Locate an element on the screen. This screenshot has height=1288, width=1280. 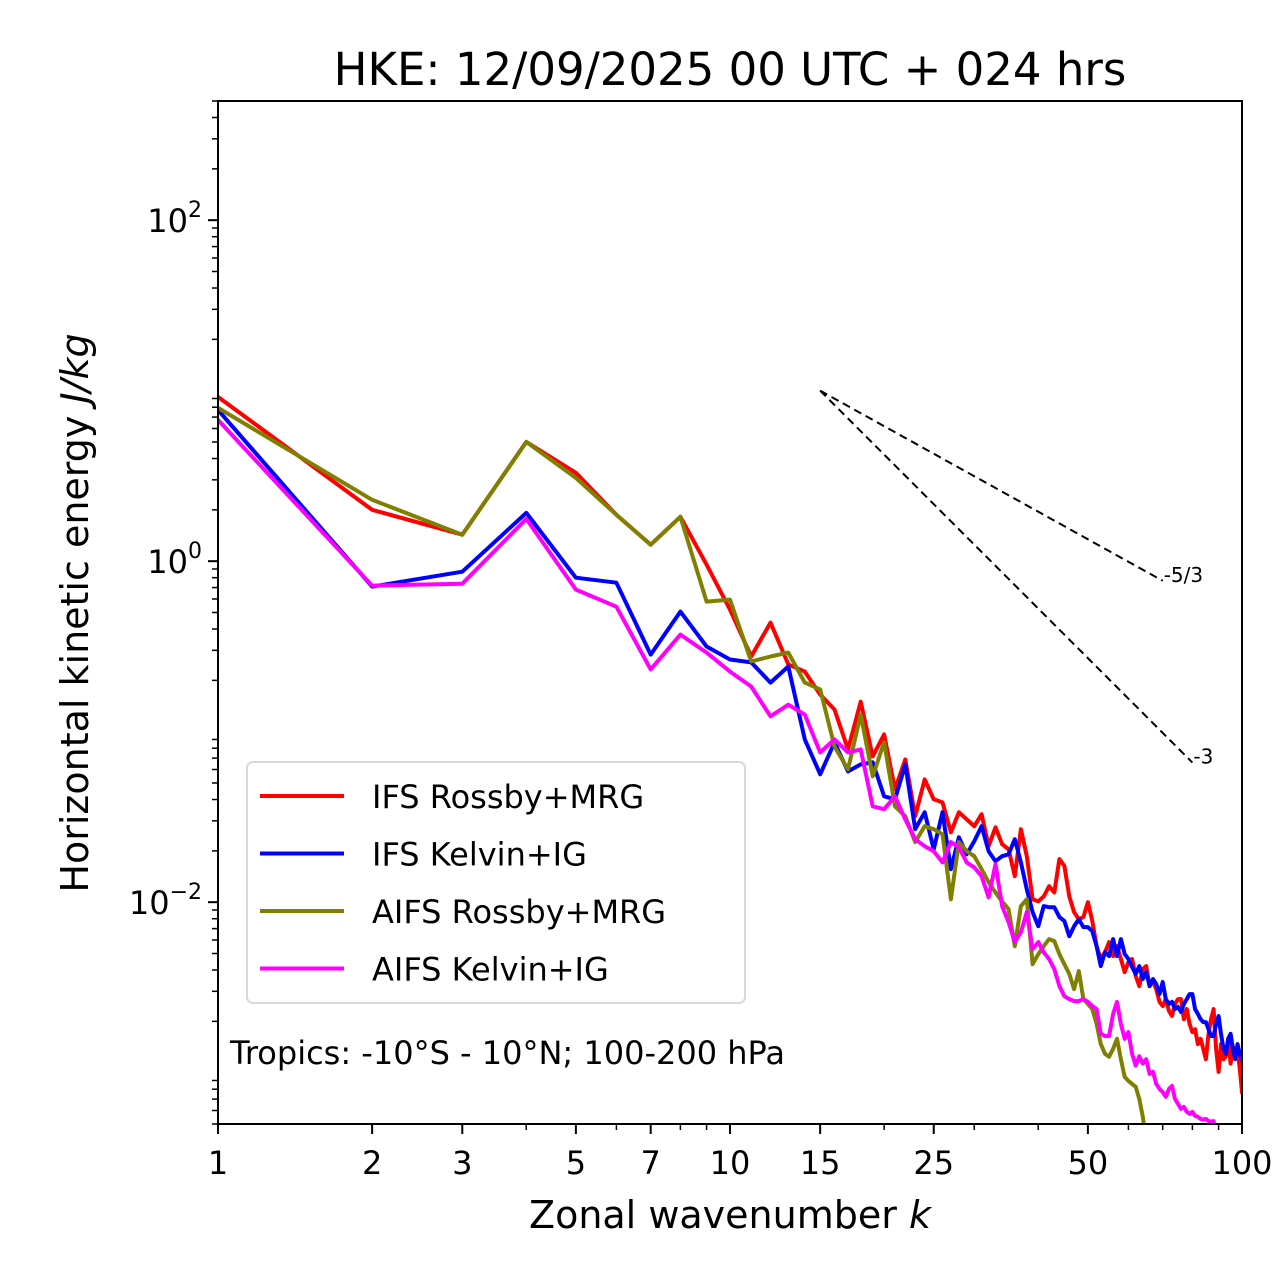
legend-frame is located at coordinates (496, 882).